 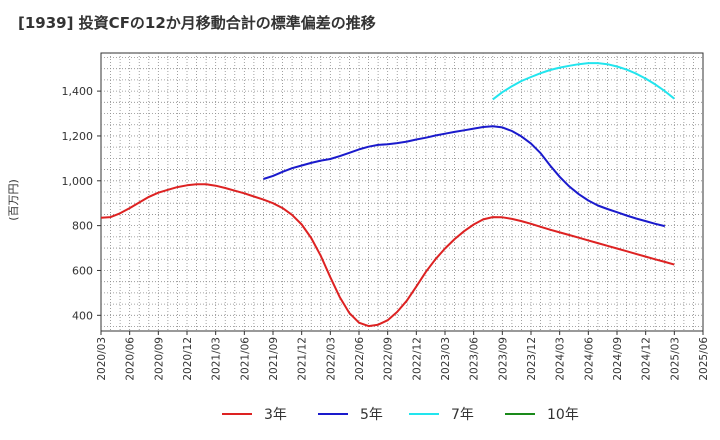 I want to click on x-tick-label: 2021/12, so click(x=303, y=359).